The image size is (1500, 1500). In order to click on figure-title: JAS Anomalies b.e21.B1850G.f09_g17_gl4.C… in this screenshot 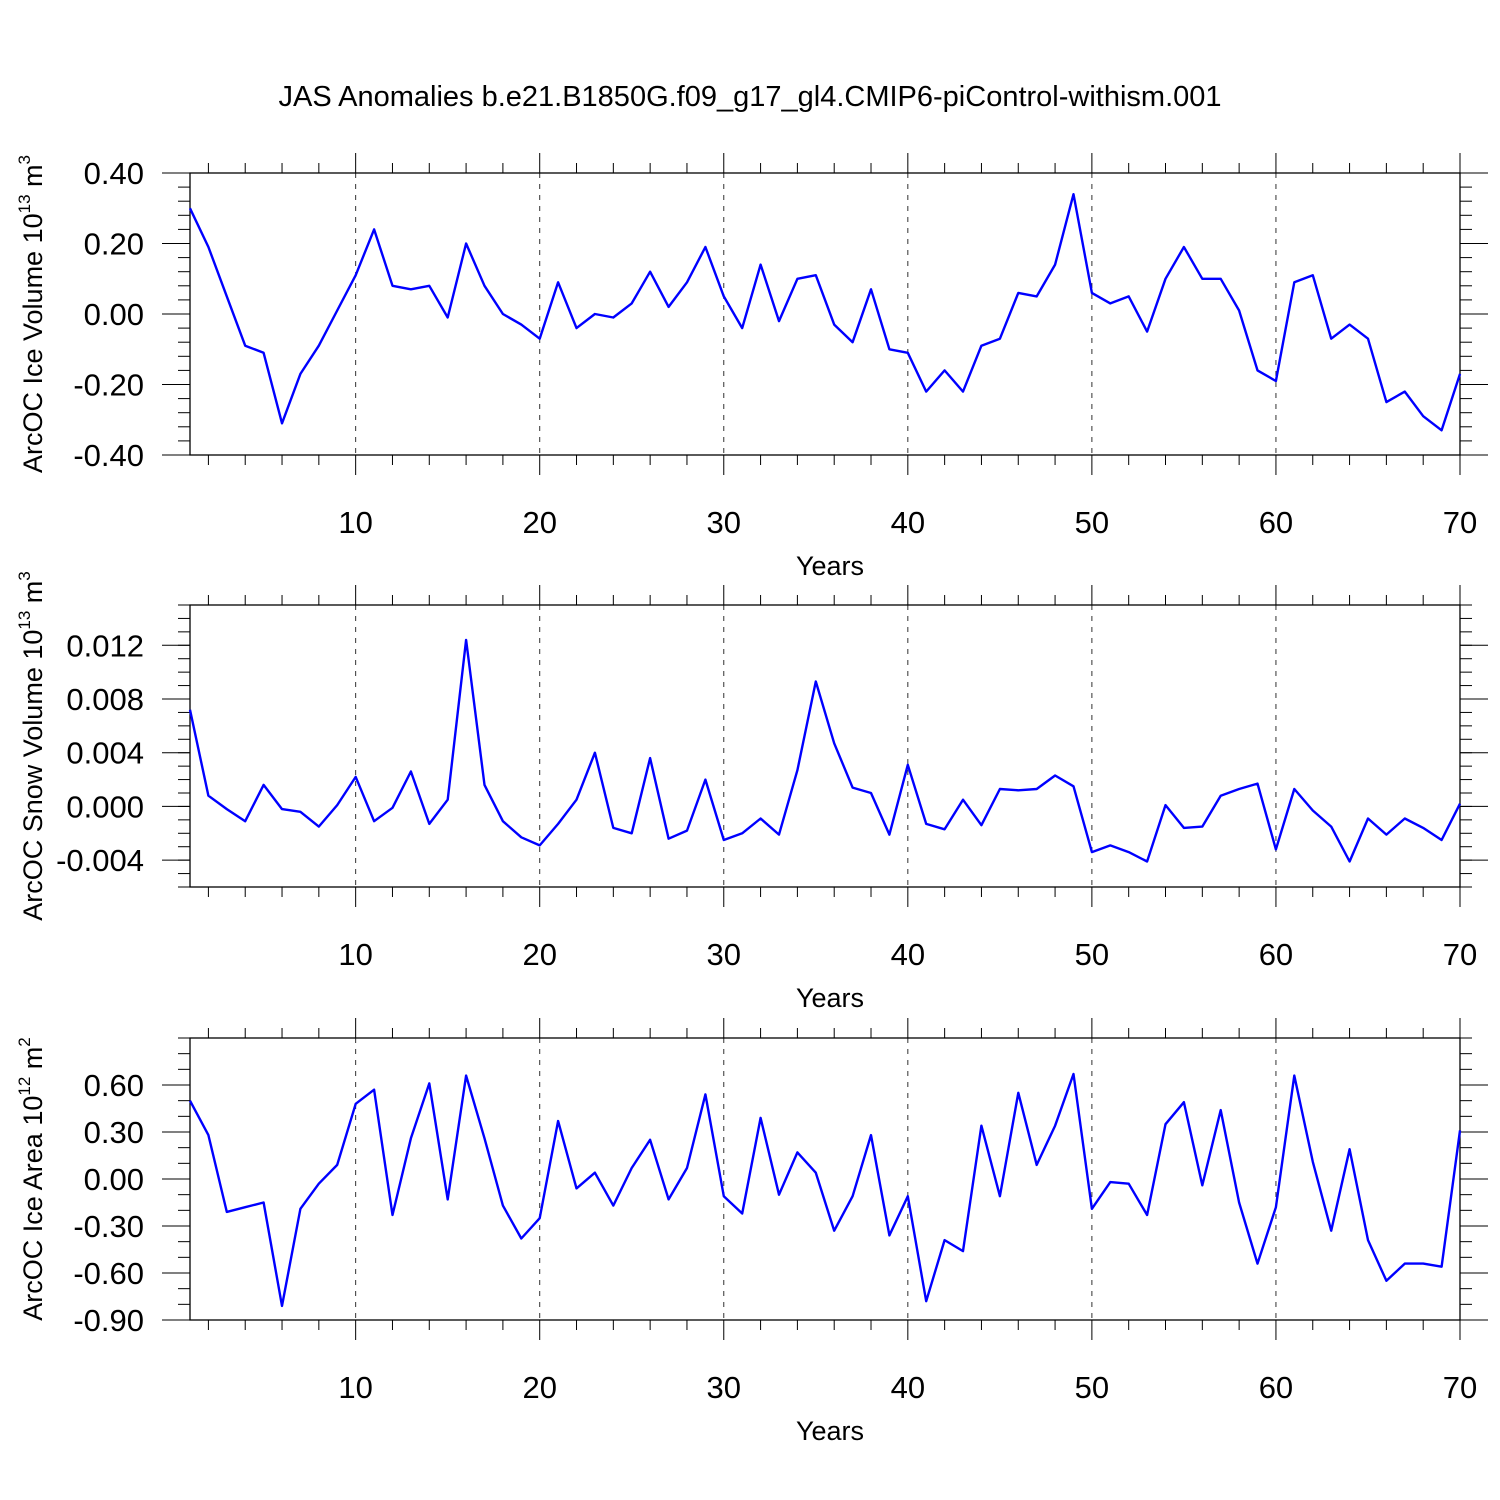, I will do `click(749, 97)`.